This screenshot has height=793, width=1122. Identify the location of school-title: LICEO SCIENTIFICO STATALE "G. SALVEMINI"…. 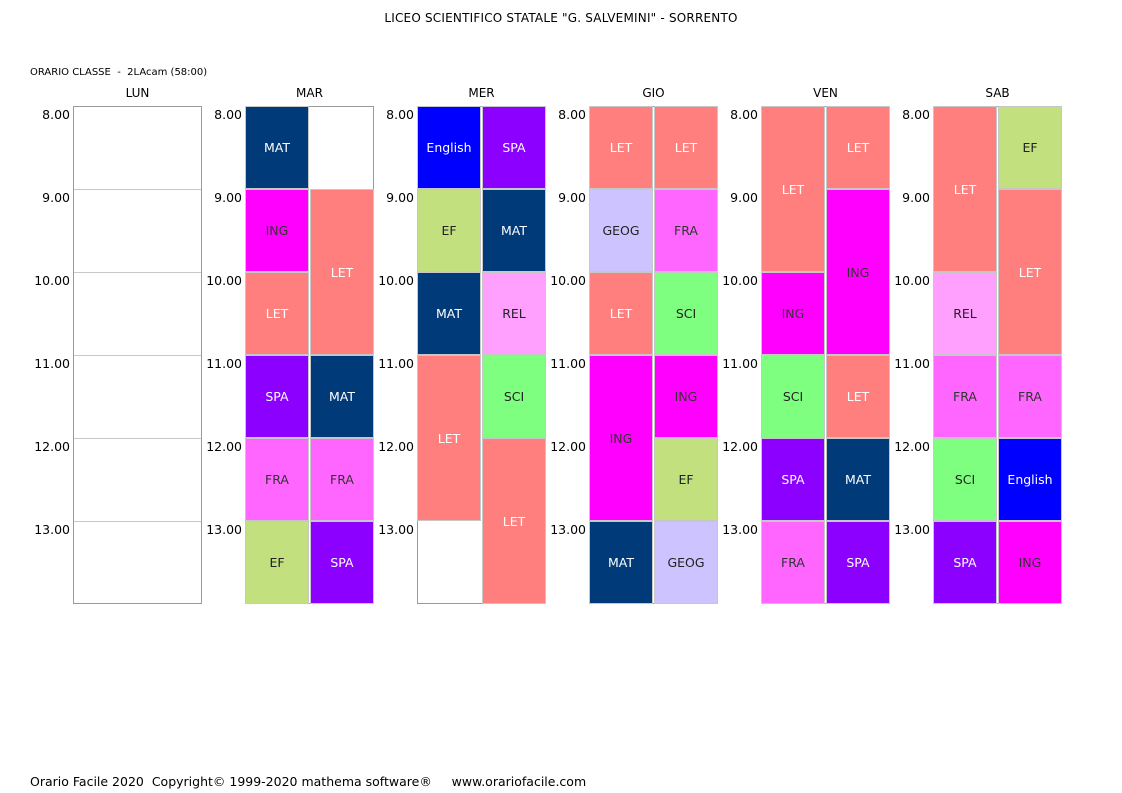
(561, 18).